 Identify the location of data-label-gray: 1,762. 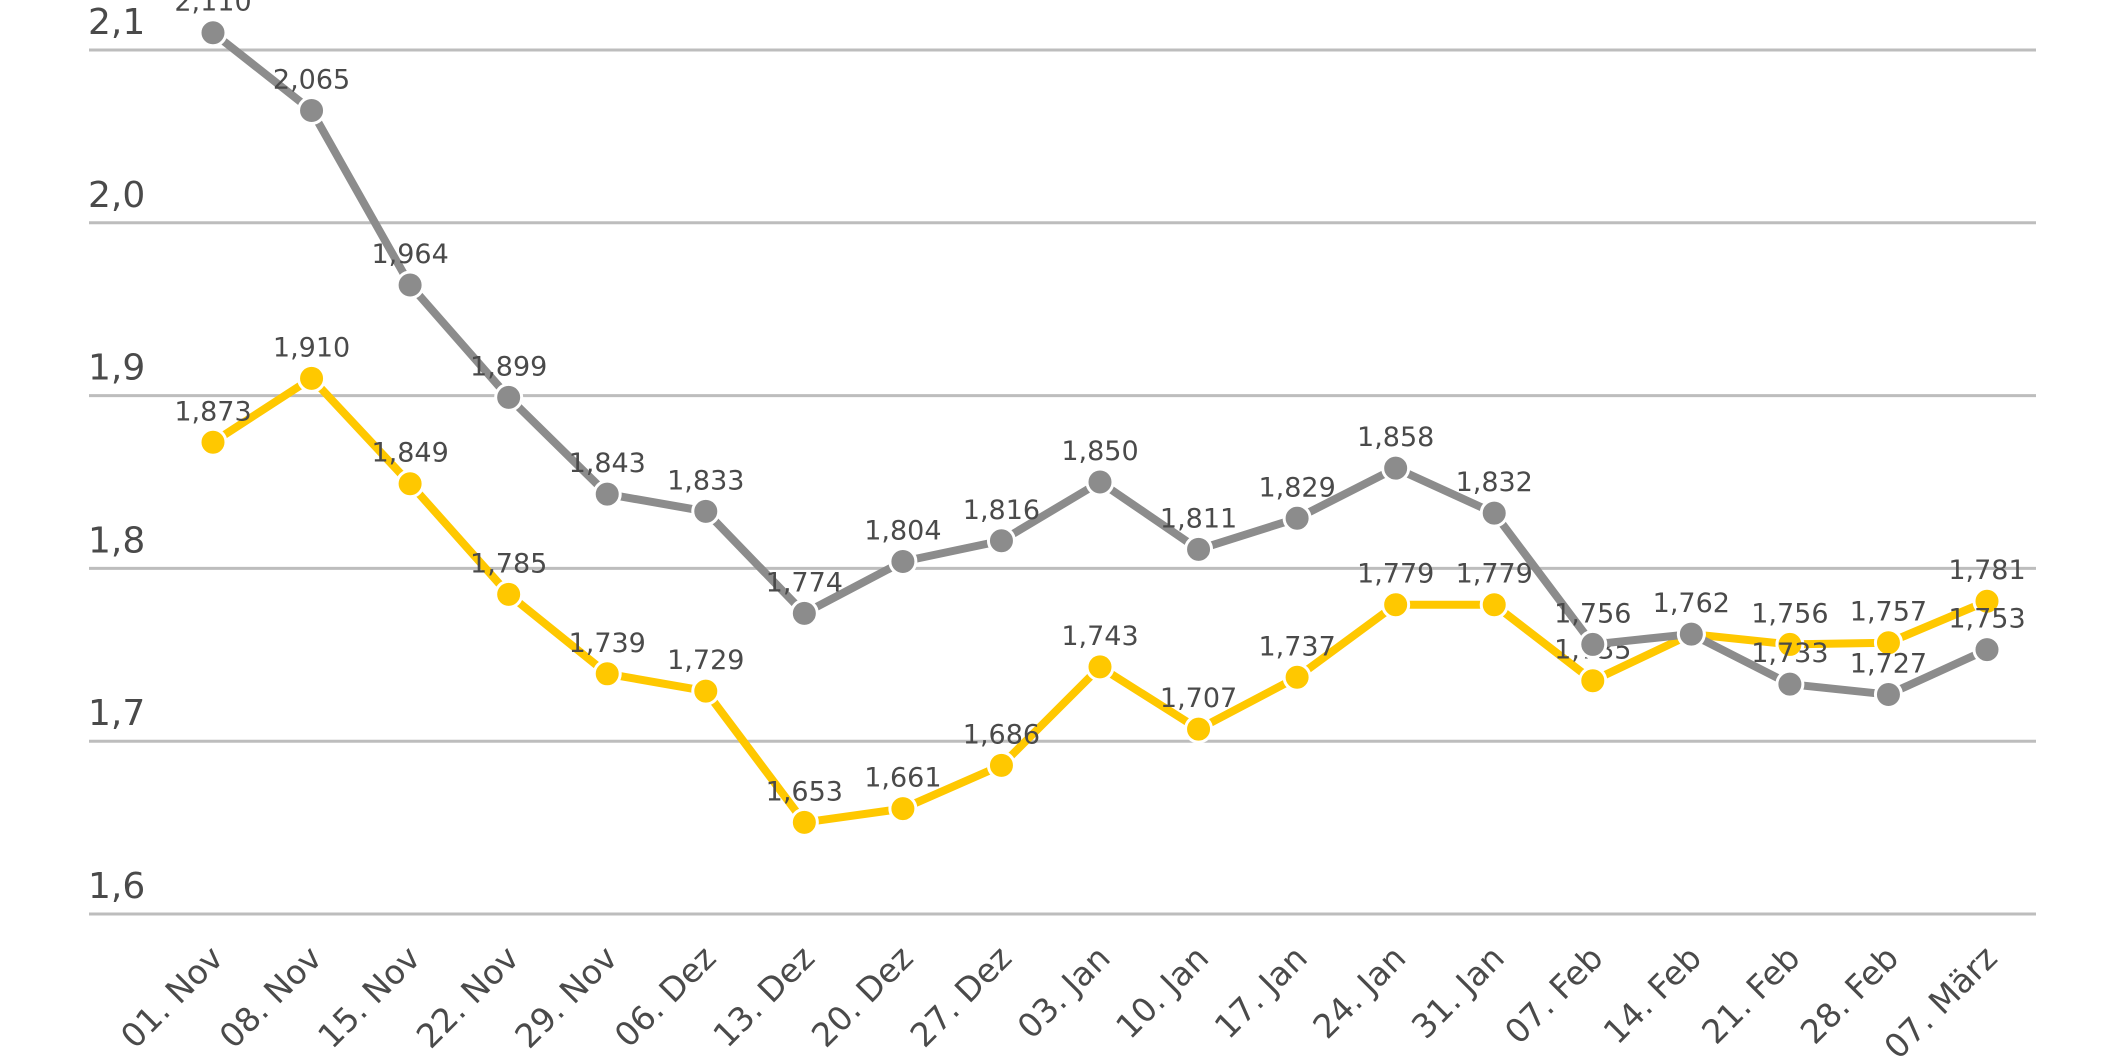
(1691, 603).